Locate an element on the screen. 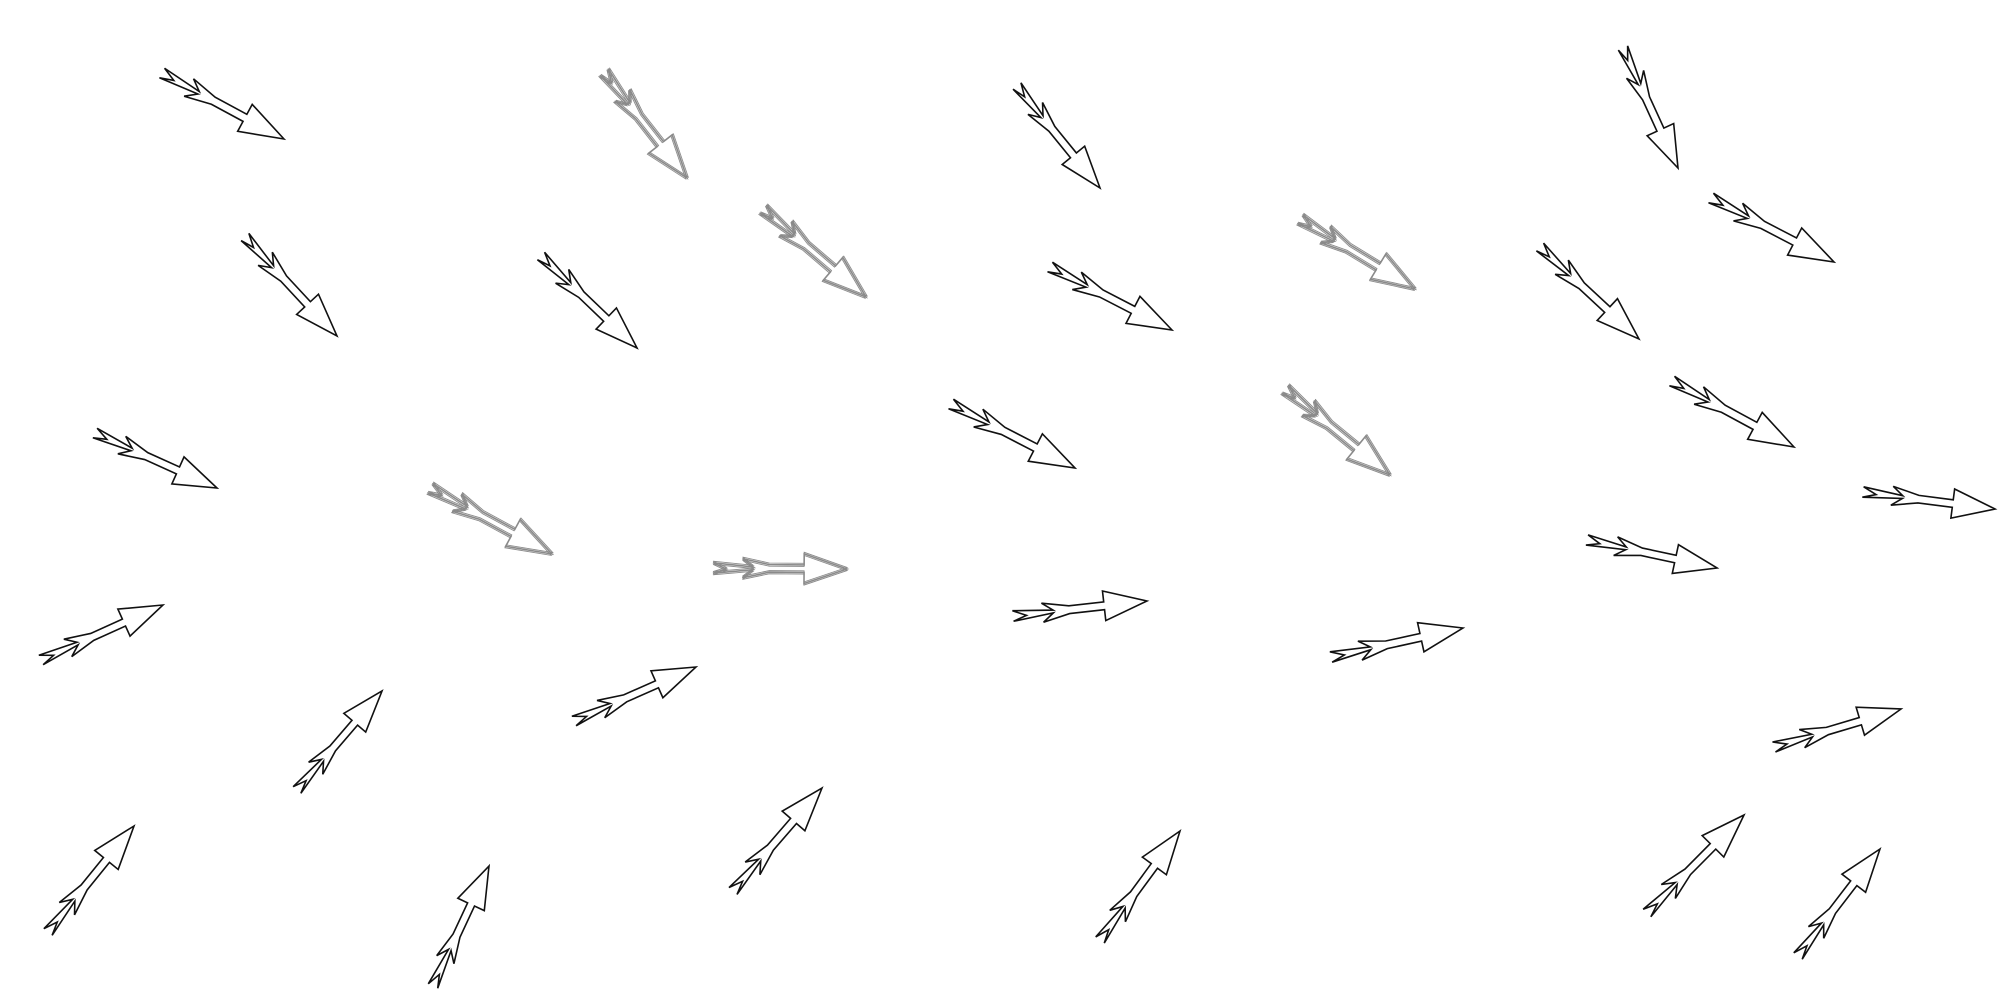 The width and height of the screenshot is (2000, 1000). arrow-10-outline is located at coordinates (1357, 252).